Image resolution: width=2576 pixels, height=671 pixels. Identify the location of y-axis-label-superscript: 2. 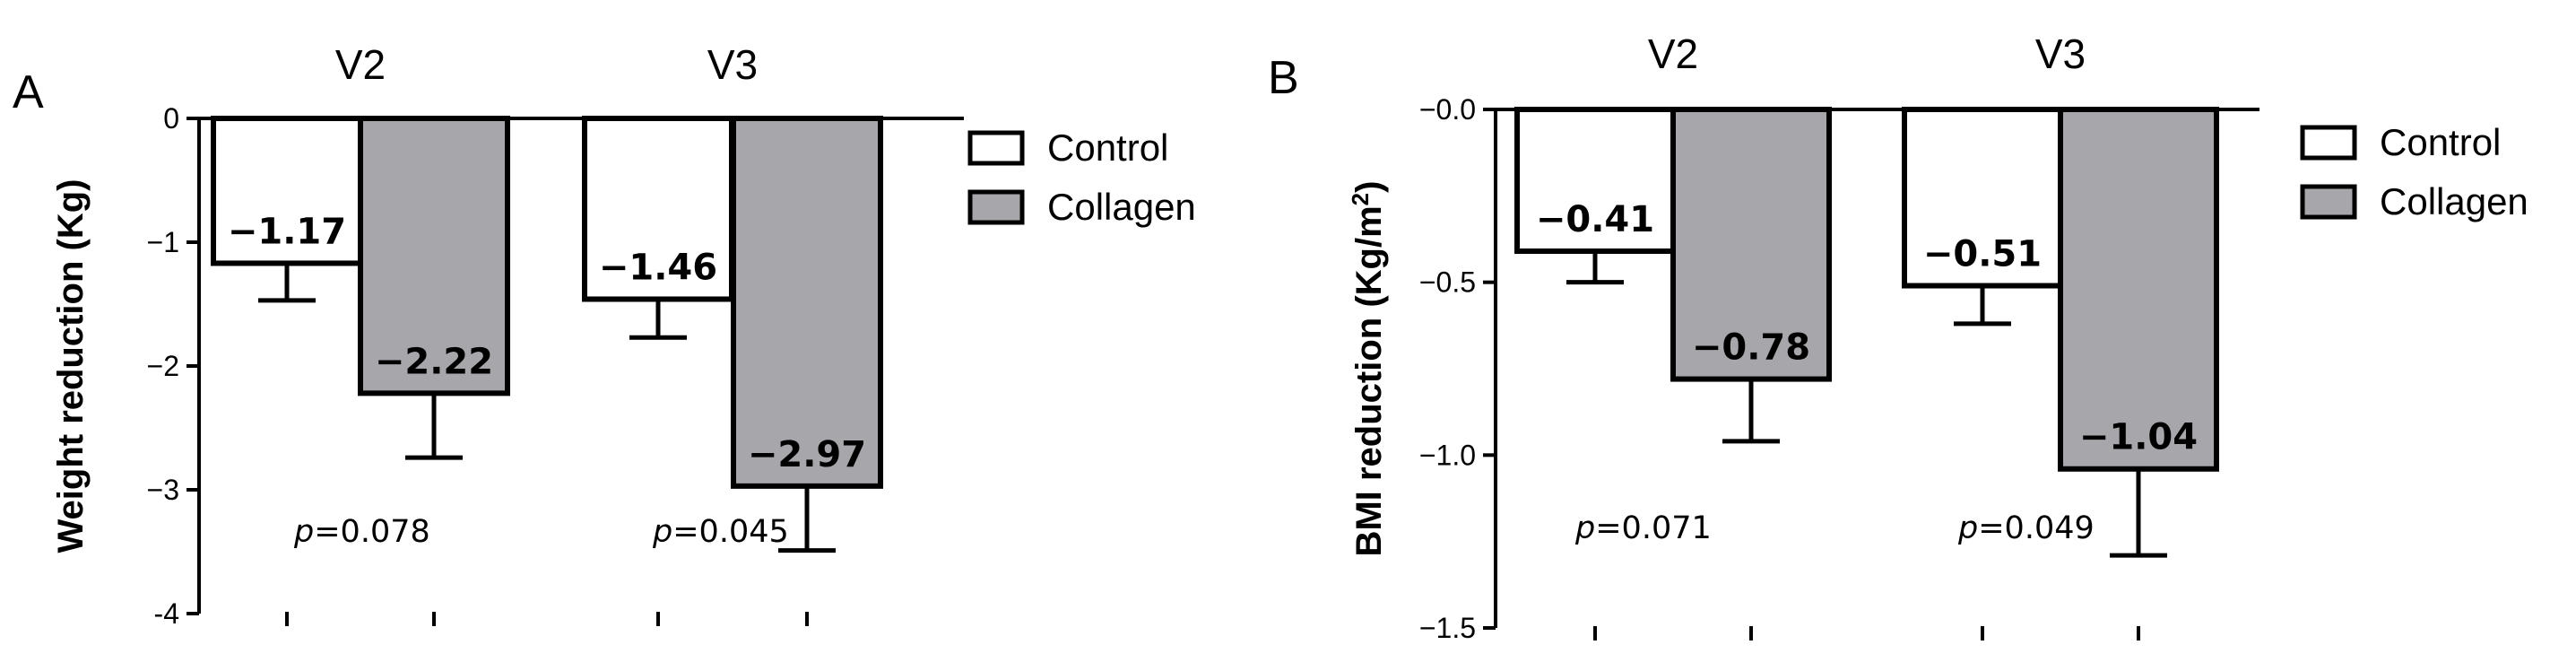
(1360, 199).